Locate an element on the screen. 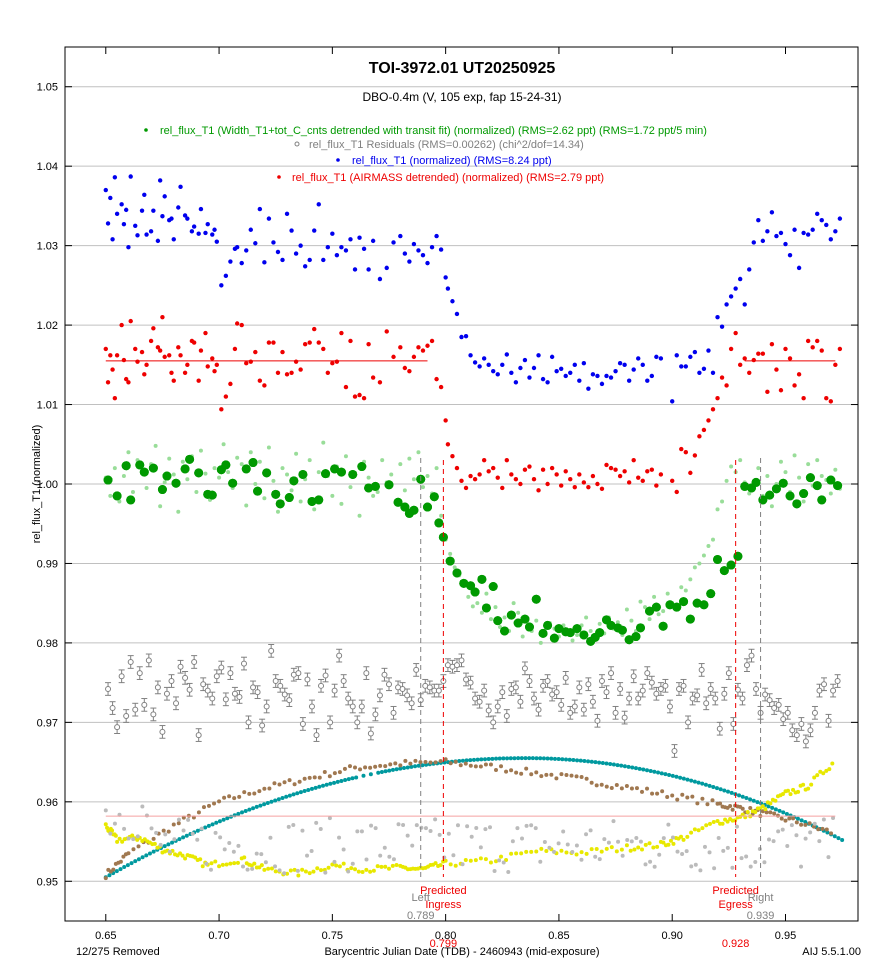  version-label: AIJ 5.5.1.00 is located at coordinates (831, 952).